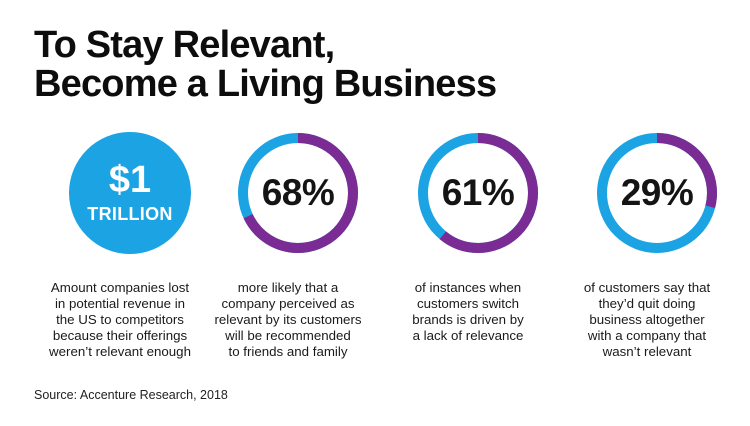 Image resolution: width=750 pixels, height=426 pixels. What do you see at coordinates (265, 84) in the screenshot?
I see `title-line-2: Become a Living Business` at bounding box center [265, 84].